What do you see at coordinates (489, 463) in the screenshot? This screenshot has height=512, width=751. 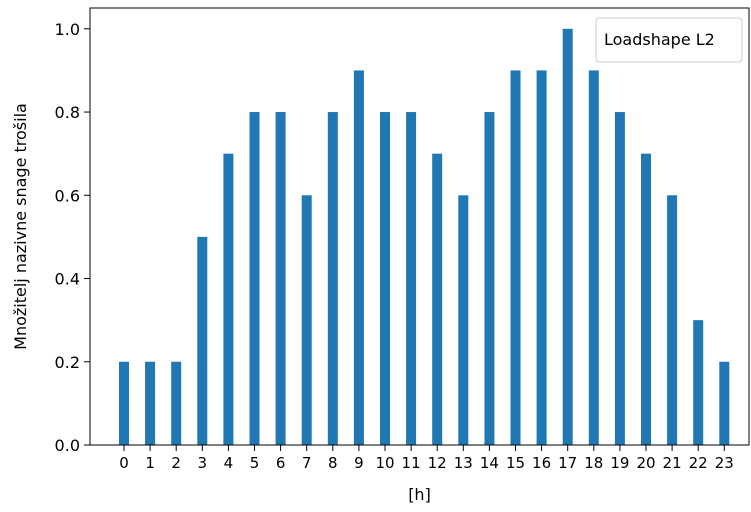 I see `x-tick-label: 14` at bounding box center [489, 463].